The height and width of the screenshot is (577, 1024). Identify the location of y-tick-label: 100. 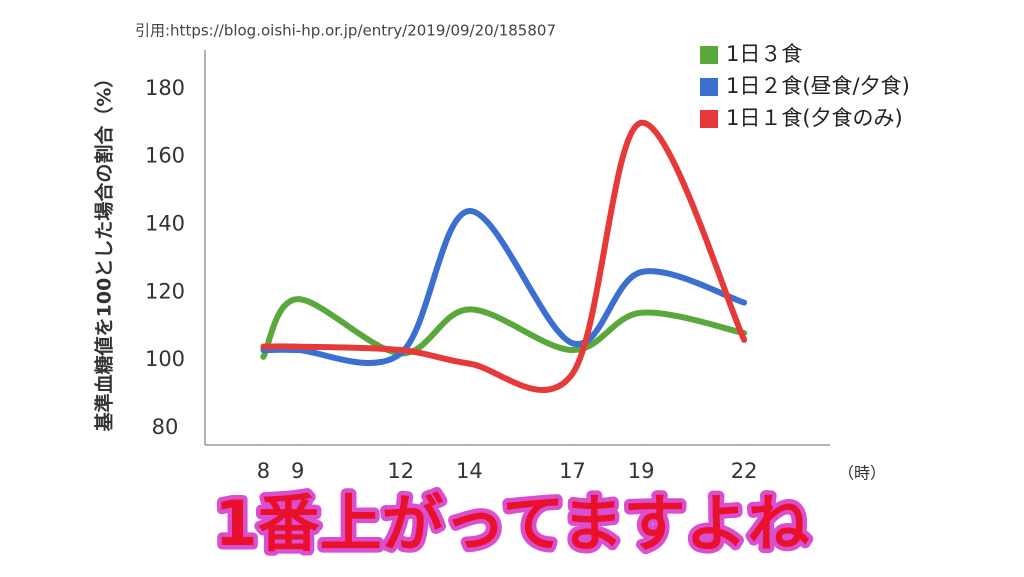
(165, 359).